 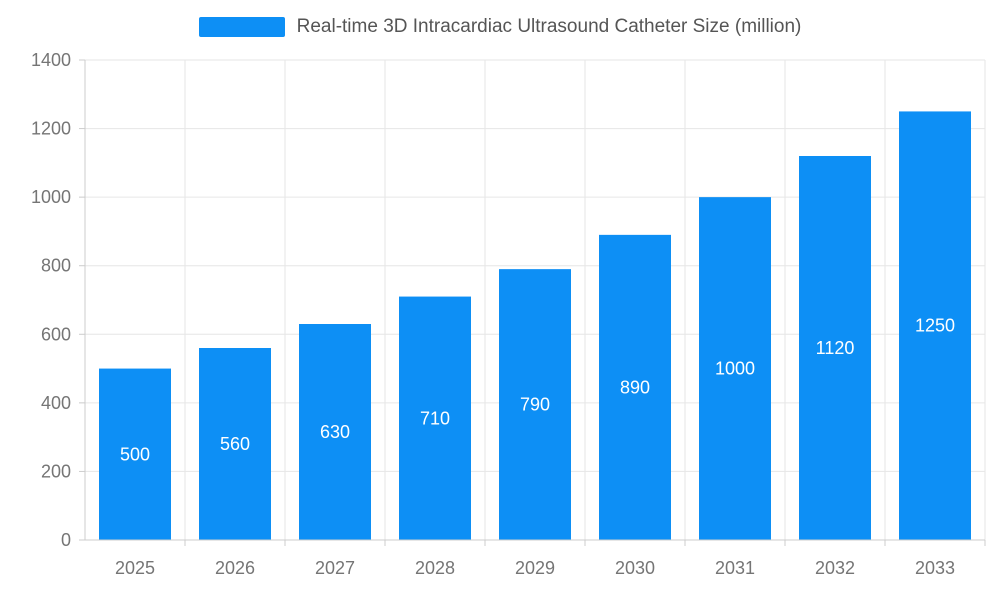 I want to click on y-axis-tick-label: 1400, so click(x=51, y=60).